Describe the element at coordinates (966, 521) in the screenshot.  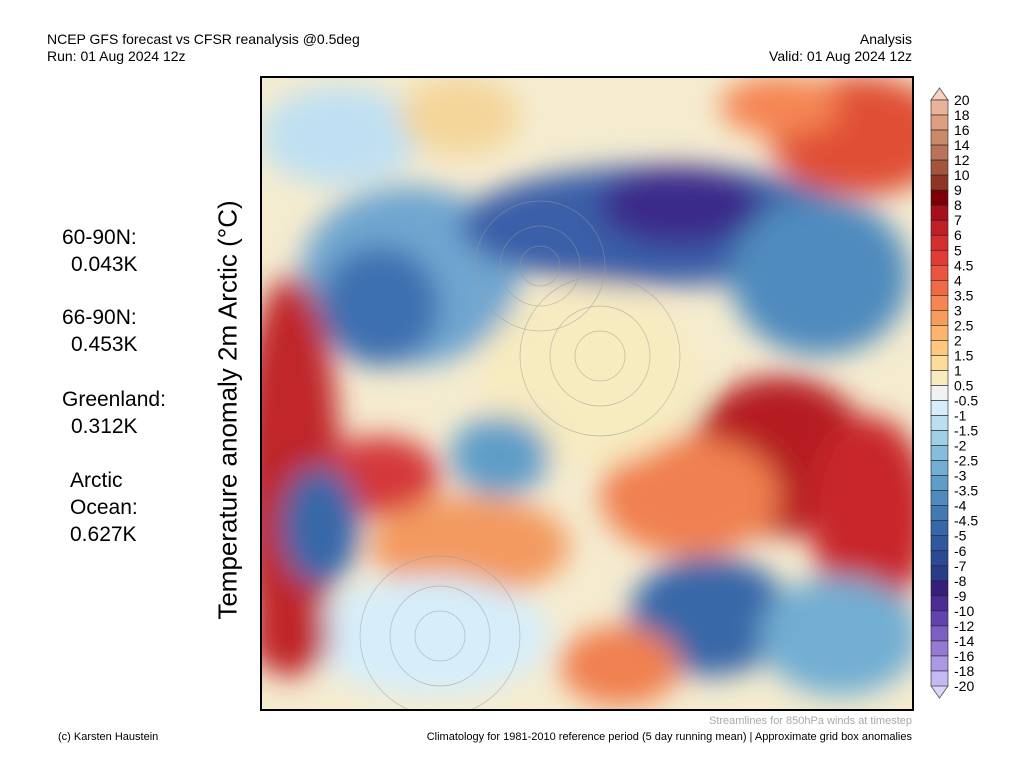
I see `colorbar-tick-label: -4.5` at that location.